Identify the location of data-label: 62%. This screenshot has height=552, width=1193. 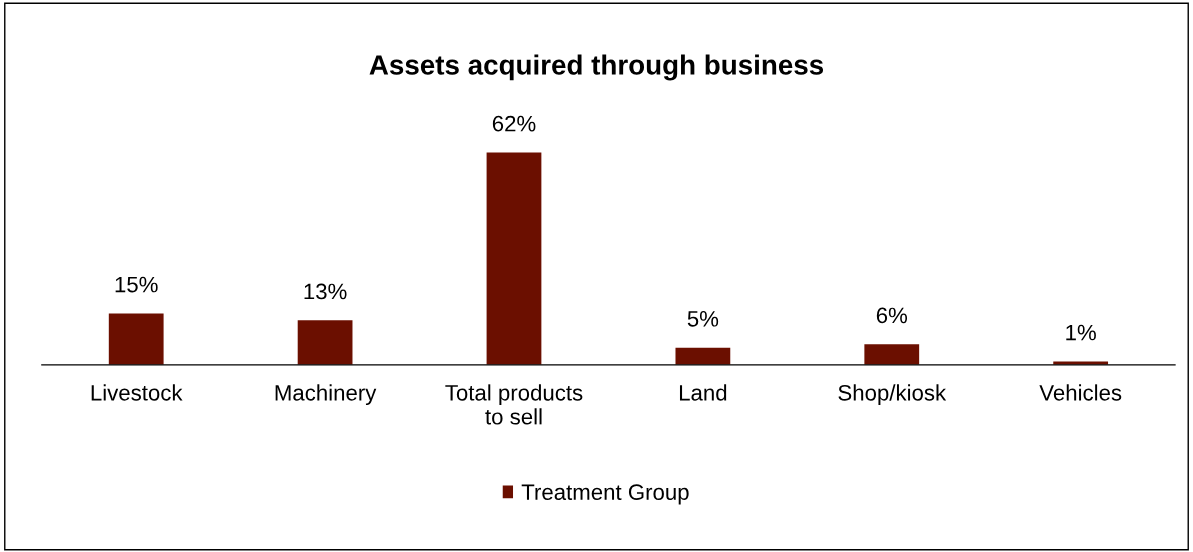
(514, 123).